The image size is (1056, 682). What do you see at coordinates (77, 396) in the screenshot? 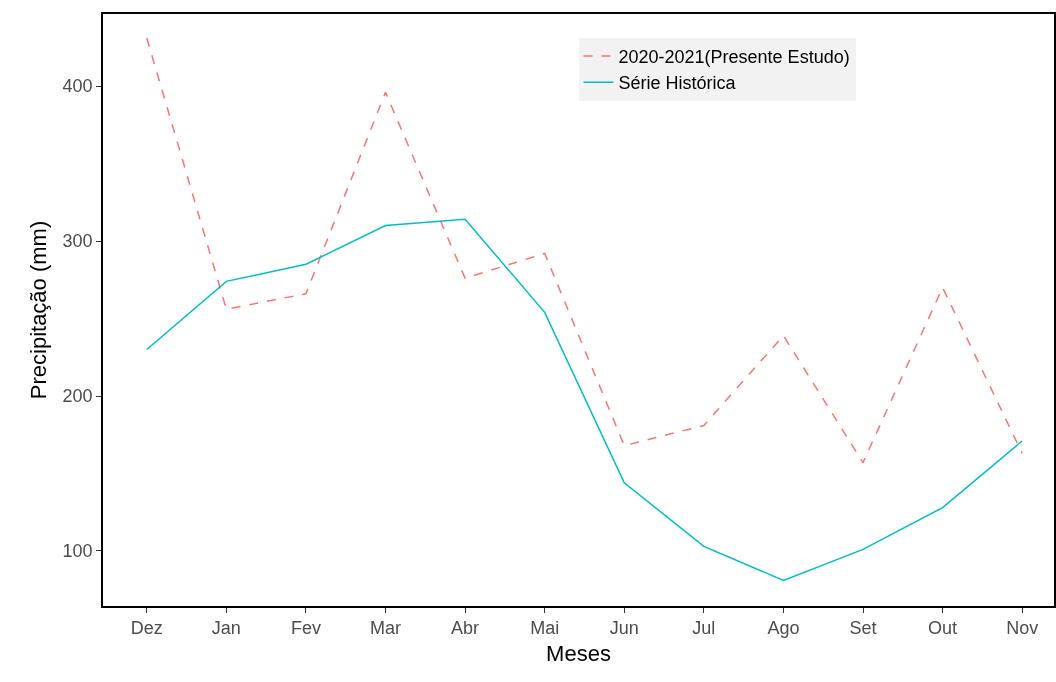
I see `y-tick-label: 200` at bounding box center [77, 396].